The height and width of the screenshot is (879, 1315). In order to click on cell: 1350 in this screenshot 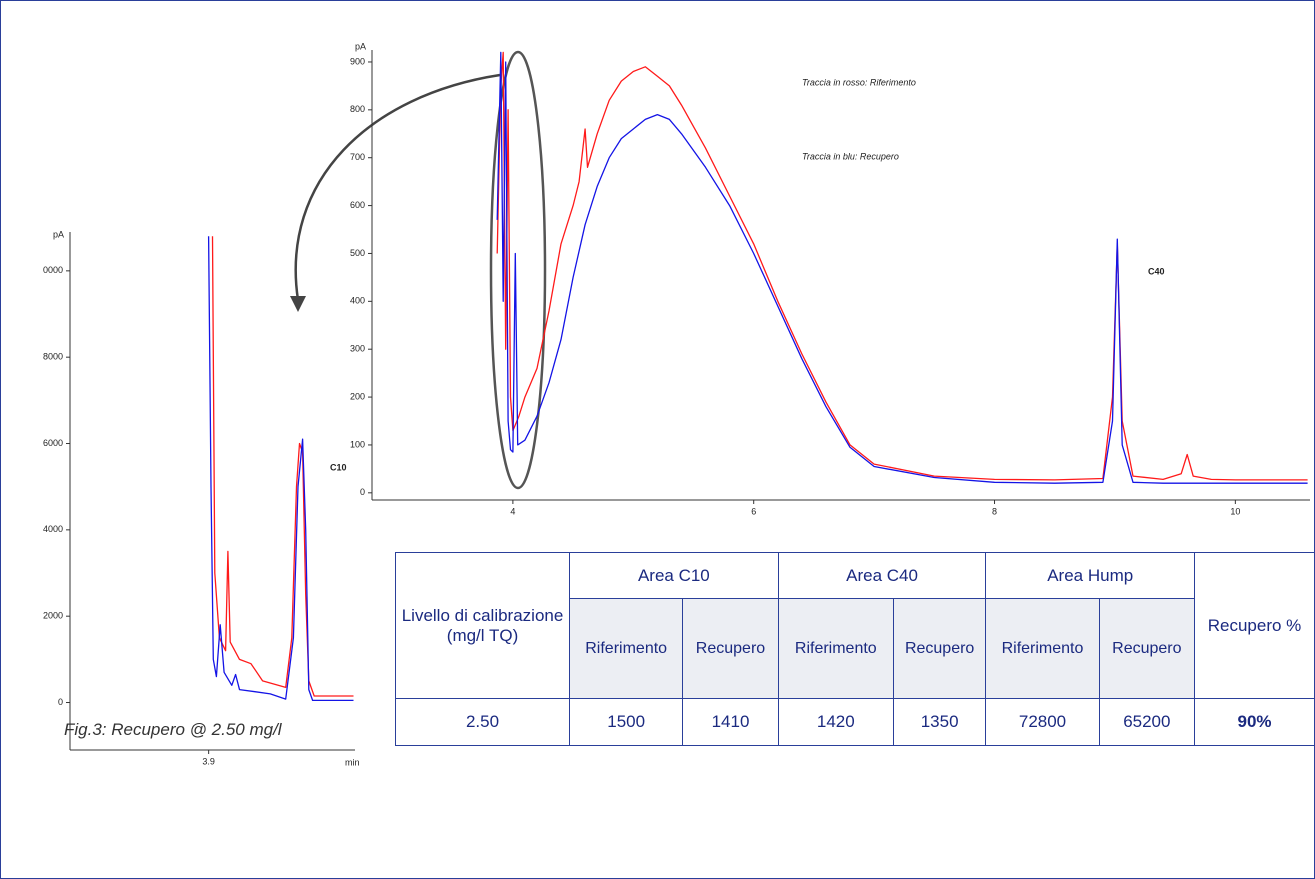, I will do `click(939, 722)`.